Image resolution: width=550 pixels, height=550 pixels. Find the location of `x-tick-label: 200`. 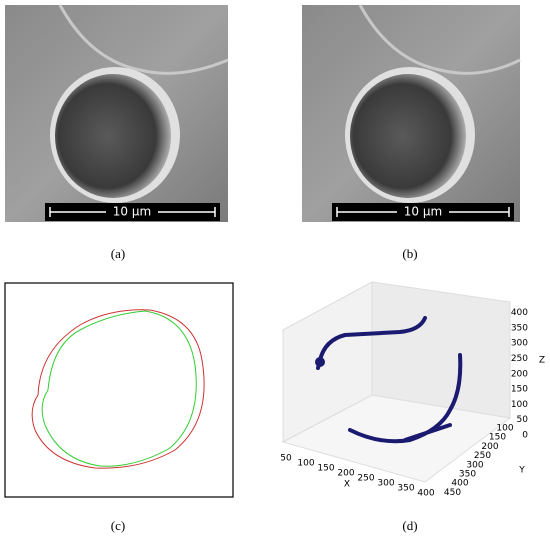

x-tick-label: 200 is located at coordinates (345, 474).